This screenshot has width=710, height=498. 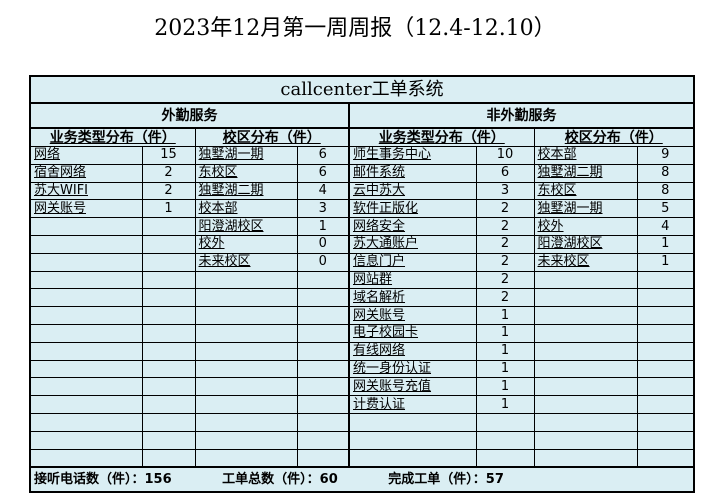 I want to click on tickets-total: 工单总数（件）：60, so click(x=280, y=479).